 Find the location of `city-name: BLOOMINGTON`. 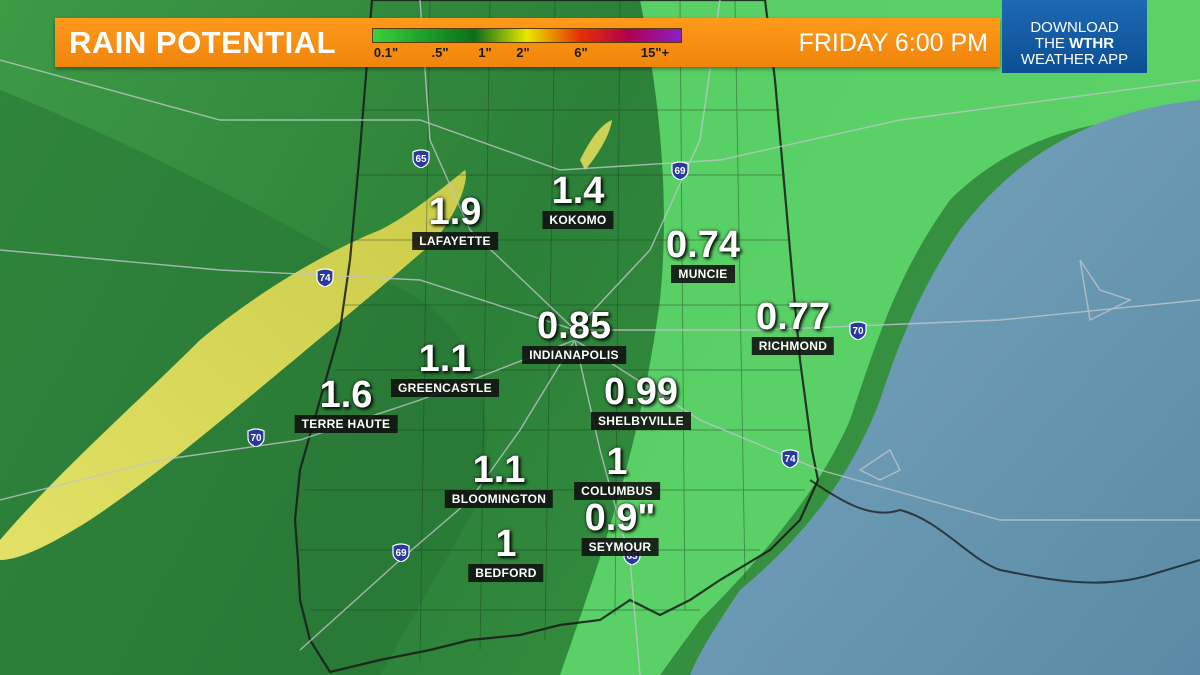

city-name: BLOOMINGTON is located at coordinates (499, 499).